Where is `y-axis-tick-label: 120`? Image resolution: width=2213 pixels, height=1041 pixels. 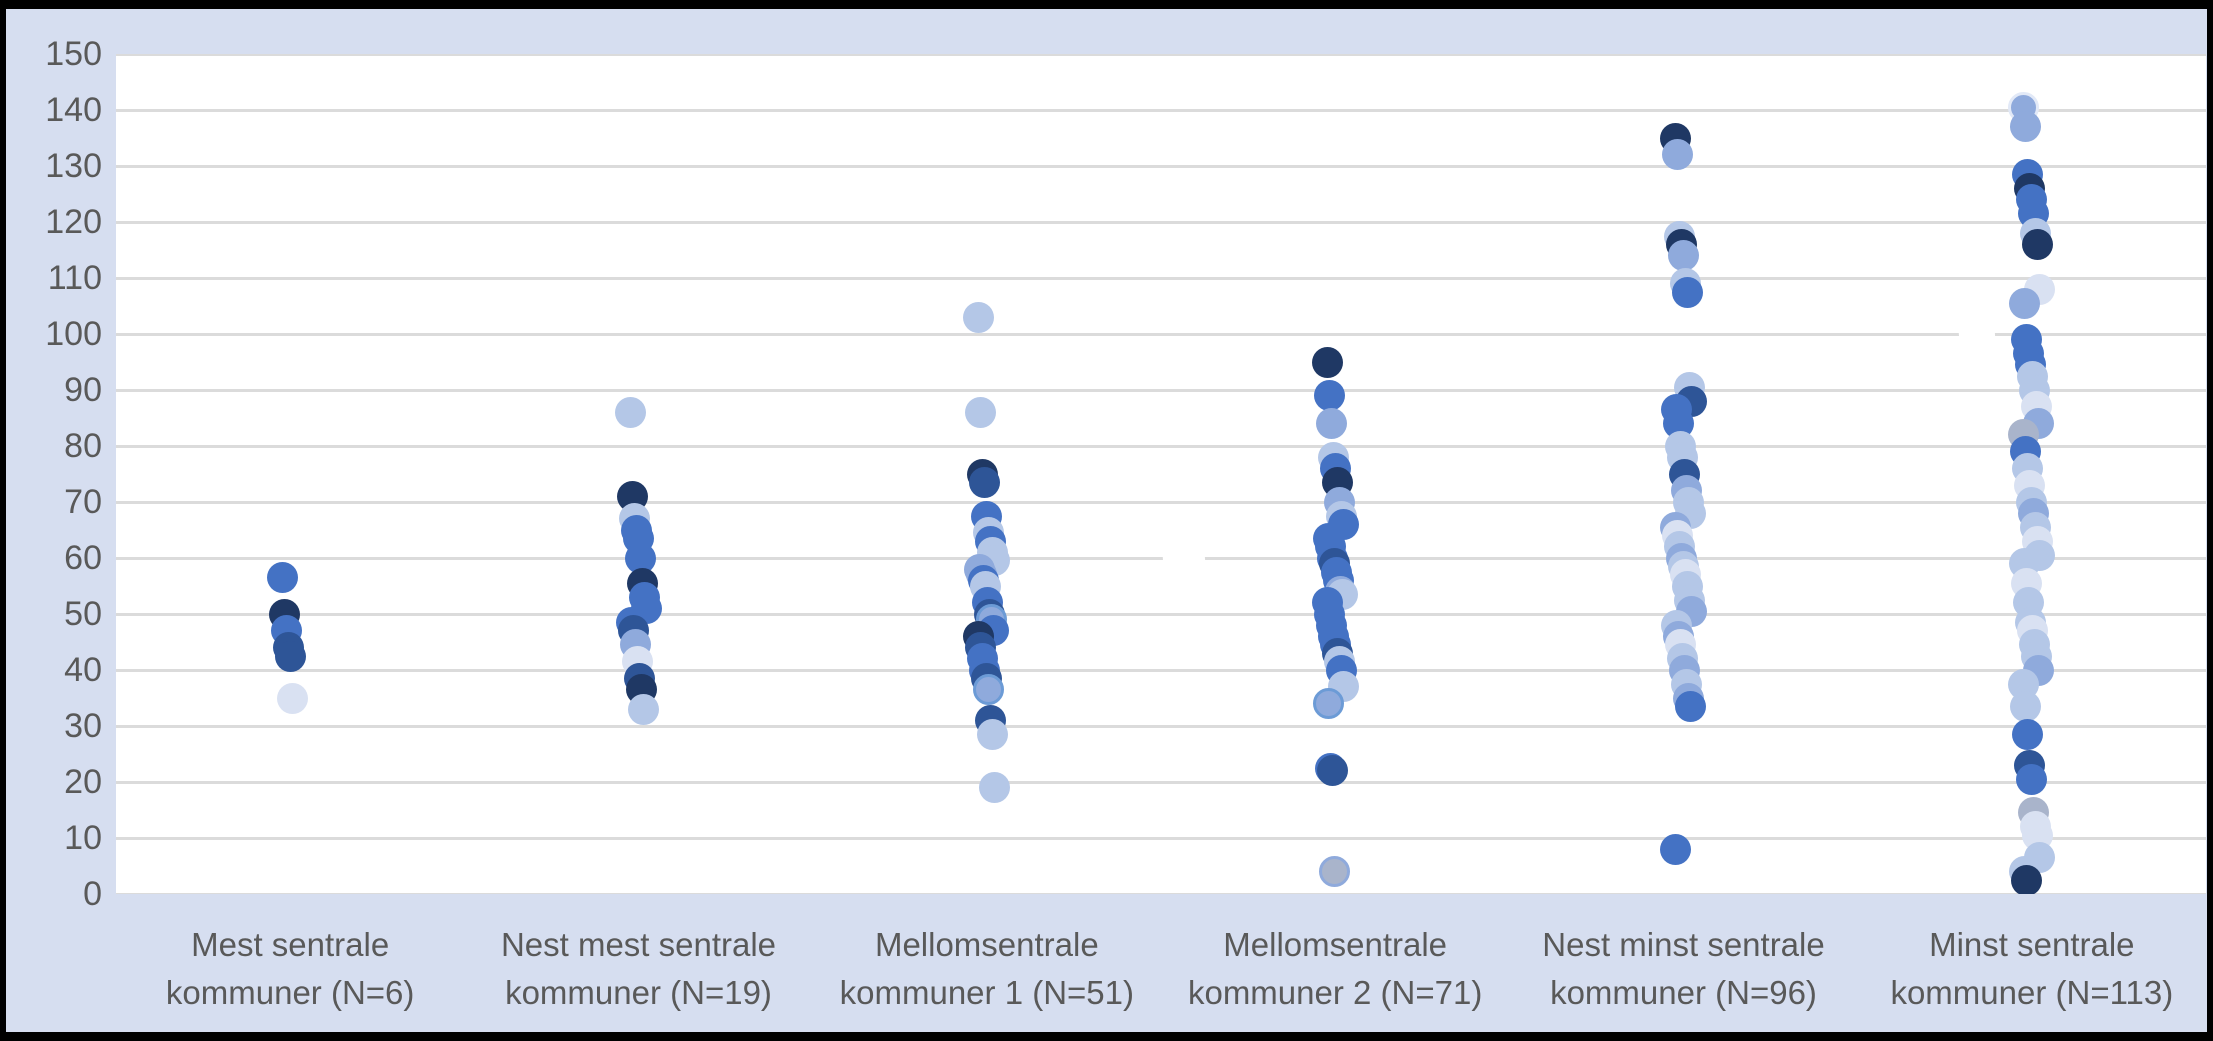
y-axis-tick-label: 120 is located at coordinates (73, 222).